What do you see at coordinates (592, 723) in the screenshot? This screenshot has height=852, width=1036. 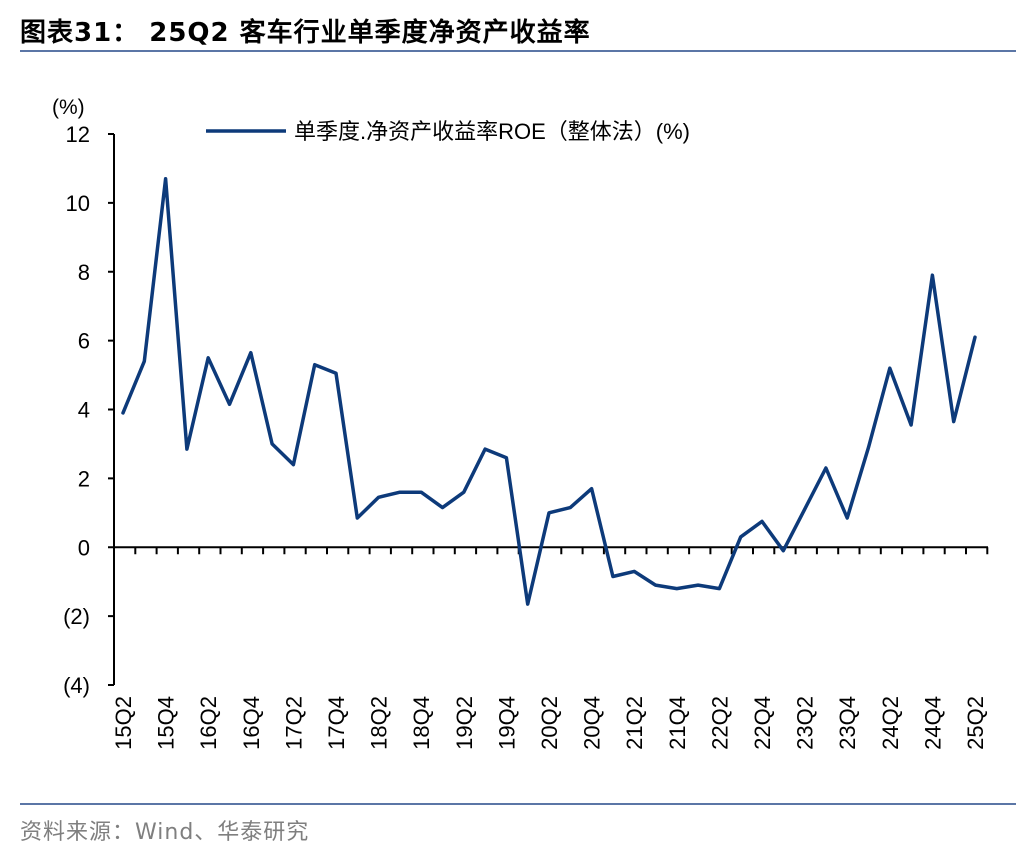 I see `x-tick-label: 20Q4` at bounding box center [592, 723].